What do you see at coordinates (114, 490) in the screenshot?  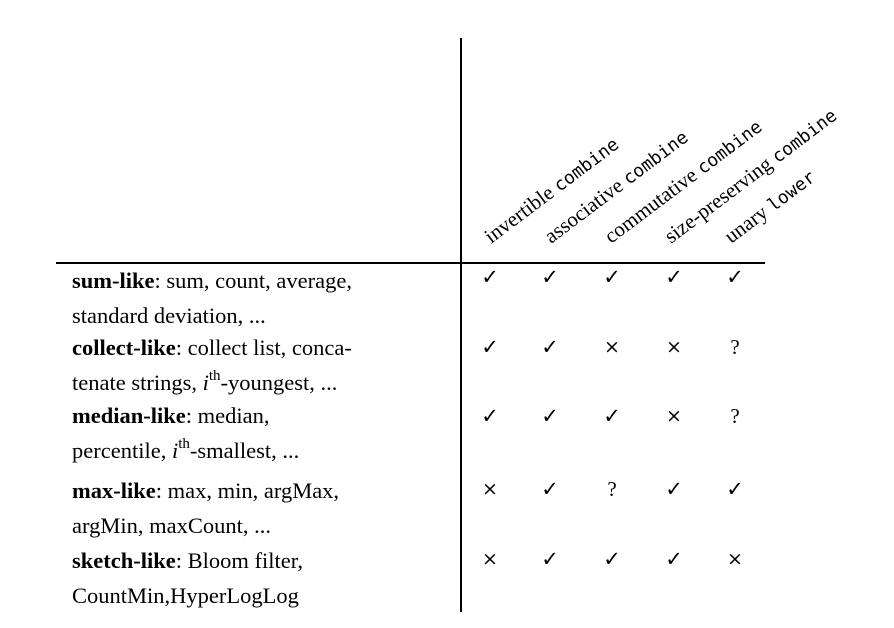 I see `row-category-name: max-like` at bounding box center [114, 490].